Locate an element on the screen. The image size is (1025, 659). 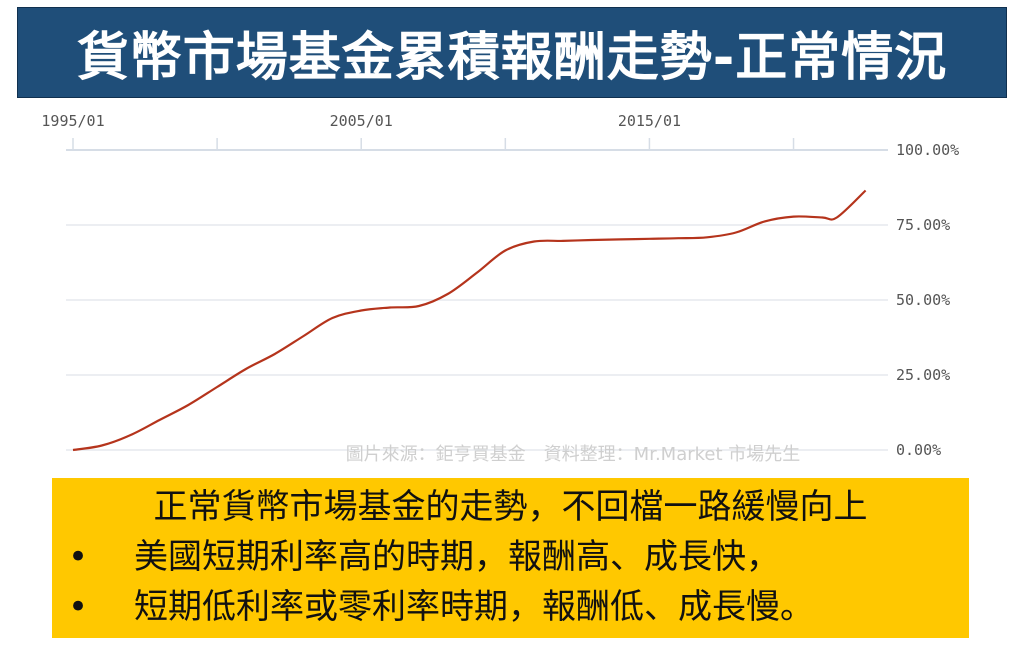
y-axis: 100.00% 75.00% 50.00% 25.00% 0.00% is located at coordinates (927, 300).